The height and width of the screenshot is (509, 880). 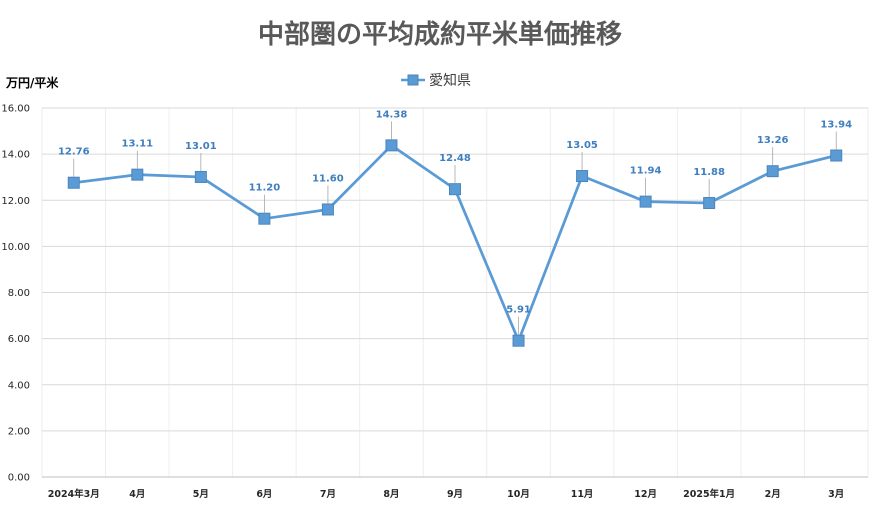 What do you see at coordinates (265, 188) in the screenshot?
I see `data-label: 11.20` at bounding box center [265, 188].